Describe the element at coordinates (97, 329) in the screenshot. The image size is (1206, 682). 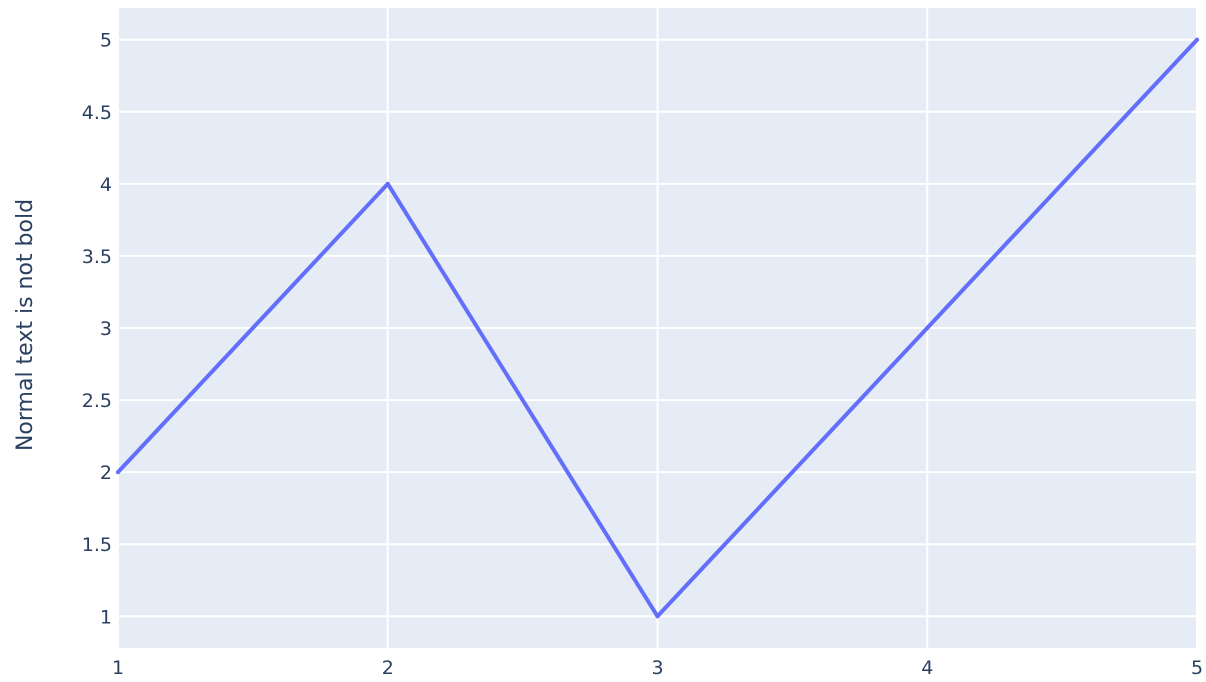
I see `y-tick-labels: 1 1.5 2 2.5 3 3.5 4 4.5 5` at that location.